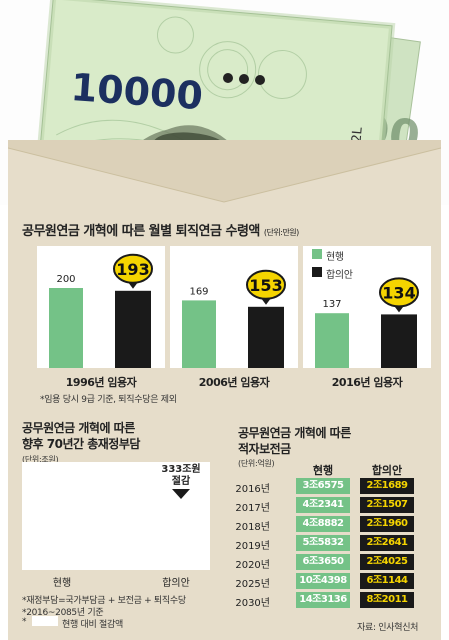 Image resolution: width=449 pixels, height=640 pixels. Describe the element at coordinates (181, 494) in the screenshot. I see `savings-arrow-icon` at that location.